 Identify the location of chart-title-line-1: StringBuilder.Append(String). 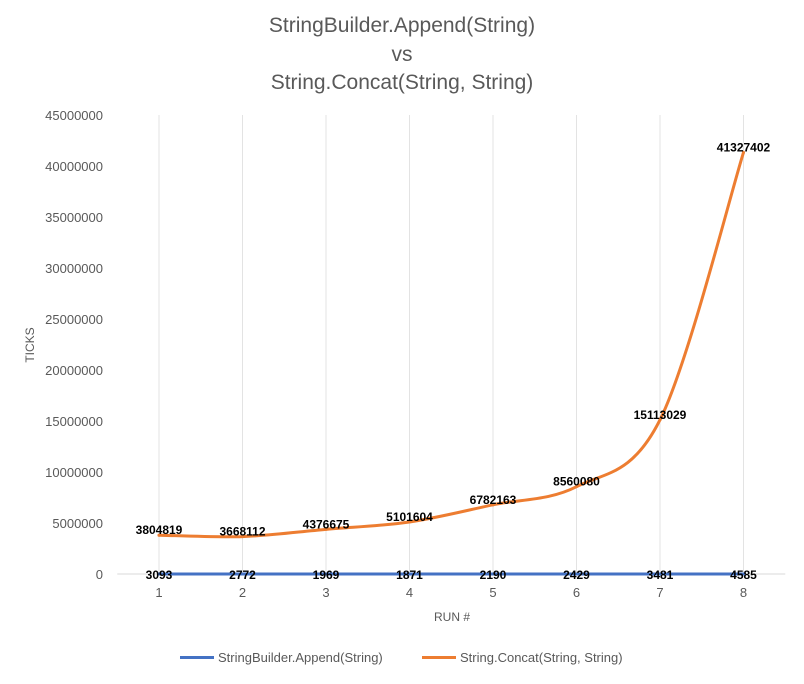
(402, 25).